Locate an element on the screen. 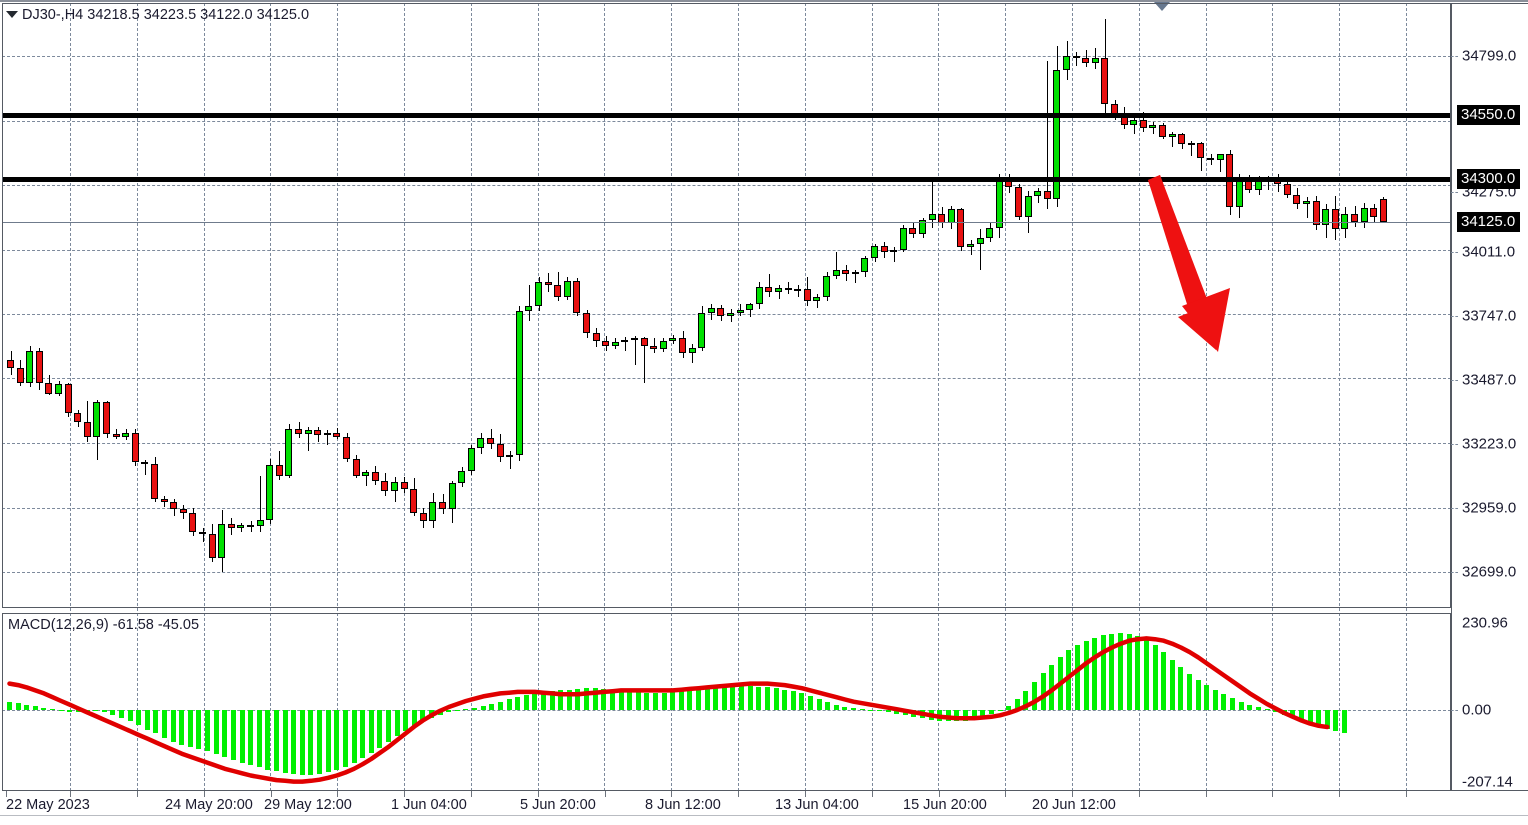 This screenshot has width=1528, height=825. price-axis-label: 32959.0 is located at coordinates (1489, 508).